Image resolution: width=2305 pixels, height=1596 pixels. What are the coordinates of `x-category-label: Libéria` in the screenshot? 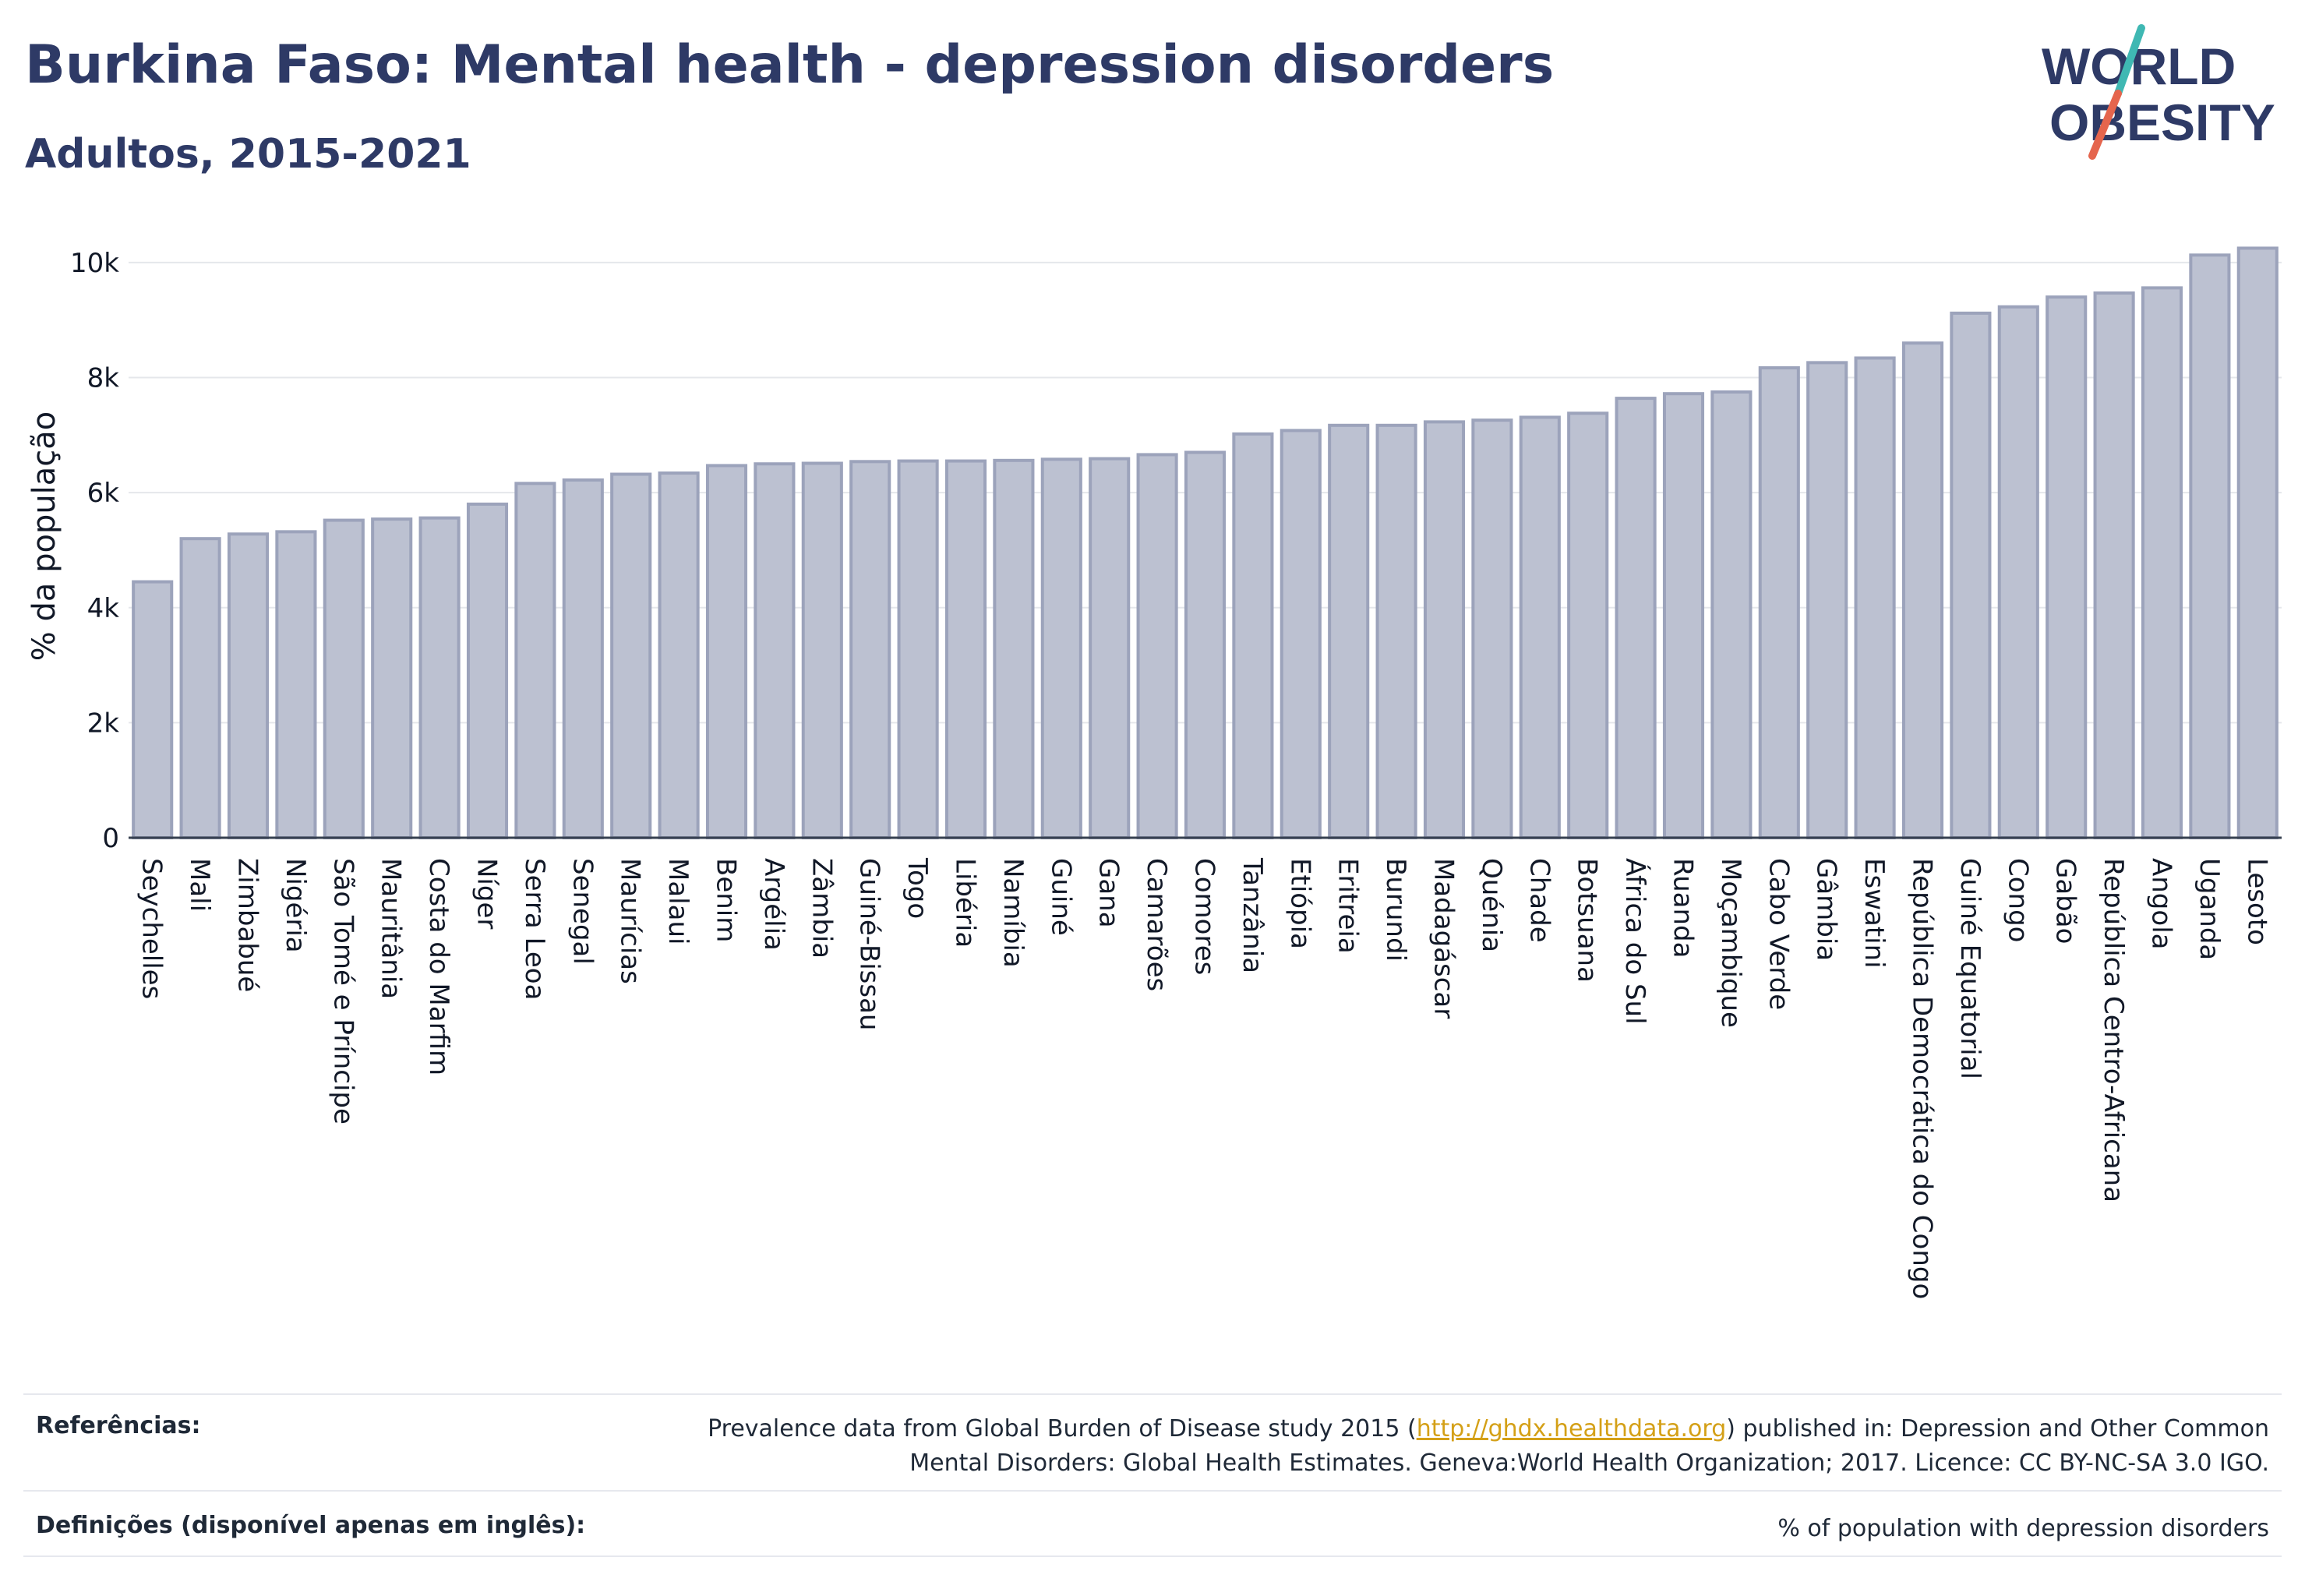 It's located at (965, 903).